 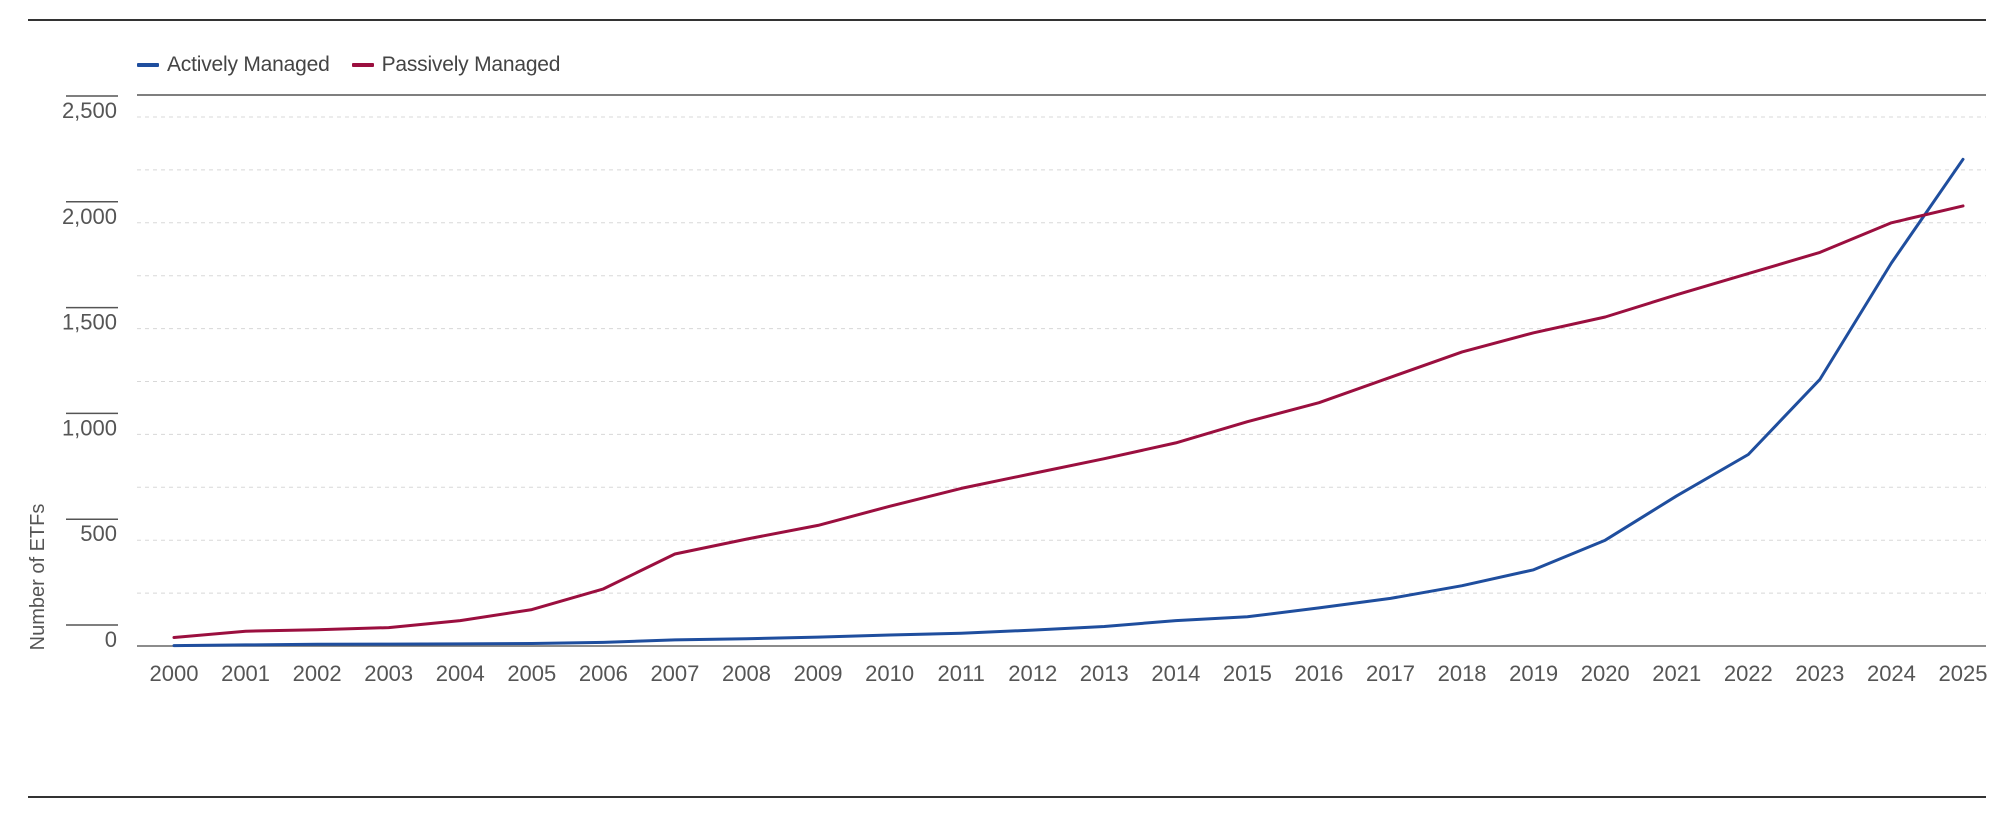 What do you see at coordinates (38, 577) in the screenshot?
I see `y-axis-title: Number of ETFs` at bounding box center [38, 577].